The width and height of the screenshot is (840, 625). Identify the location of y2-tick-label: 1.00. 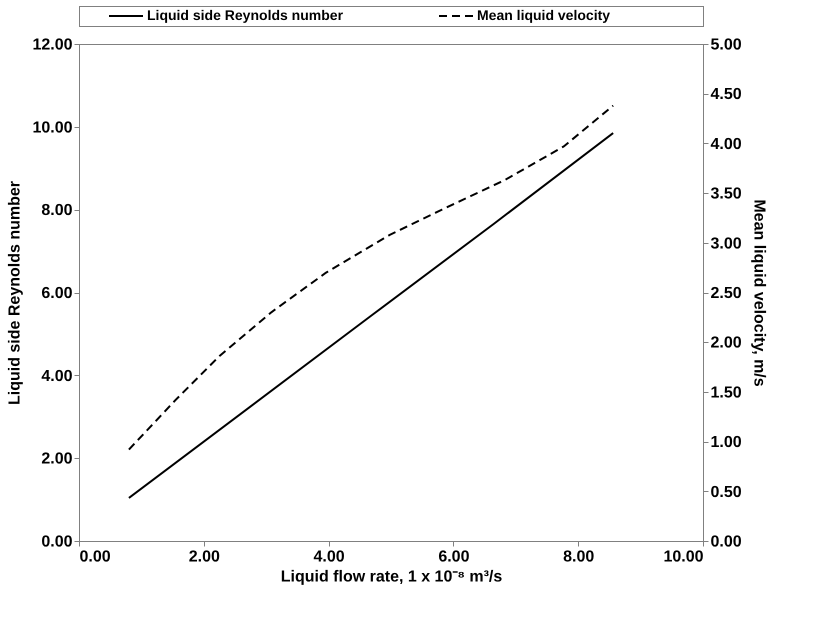
(726, 443).